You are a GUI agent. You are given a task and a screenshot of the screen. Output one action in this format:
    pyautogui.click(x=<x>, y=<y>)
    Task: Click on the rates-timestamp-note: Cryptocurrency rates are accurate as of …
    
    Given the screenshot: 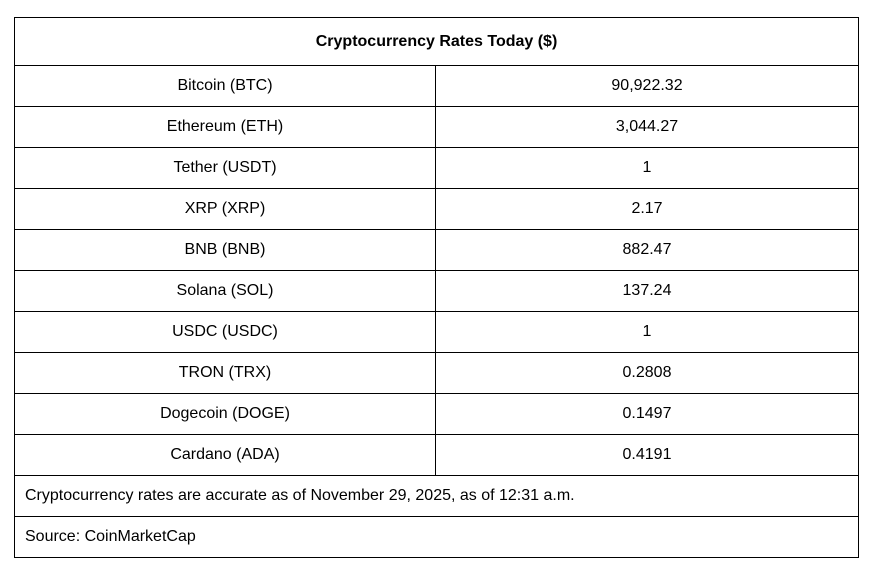 What is the action you would take?
    pyautogui.click(x=436, y=496)
    